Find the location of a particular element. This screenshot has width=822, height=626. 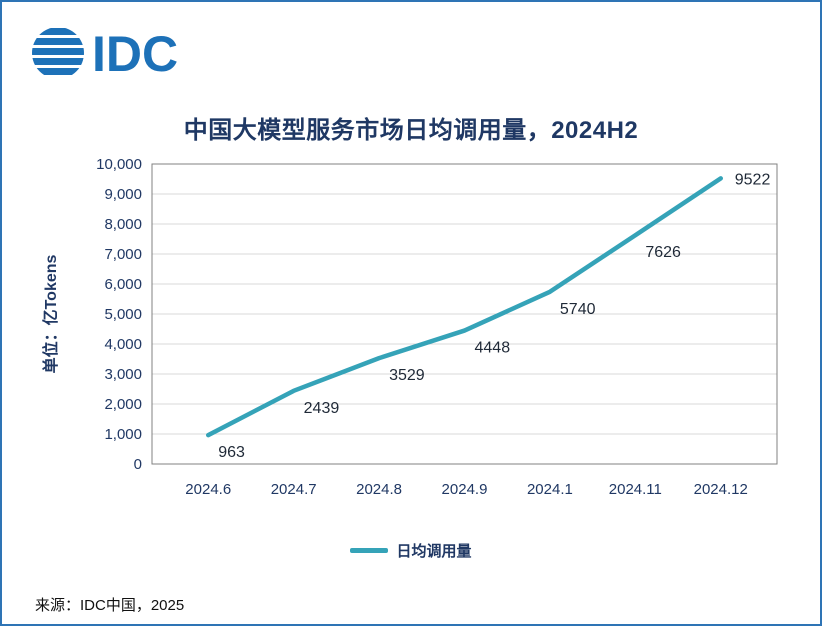

svg-text: 8,000 is located at coordinates (123, 224).